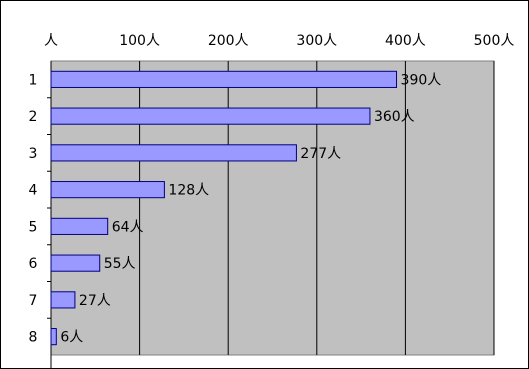  I want to click on data-label: 6人, so click(71, 338).